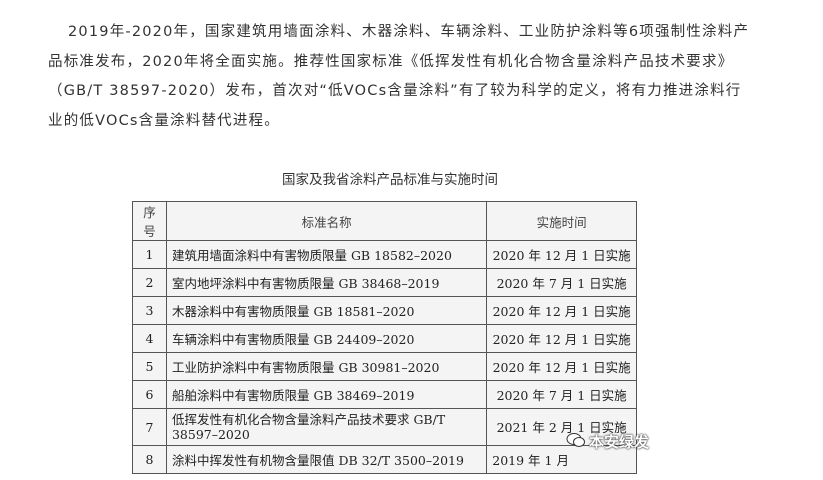 This screenshot has width=823, height=480. I want to click on header-date: 实施时间, so click(561, 221).